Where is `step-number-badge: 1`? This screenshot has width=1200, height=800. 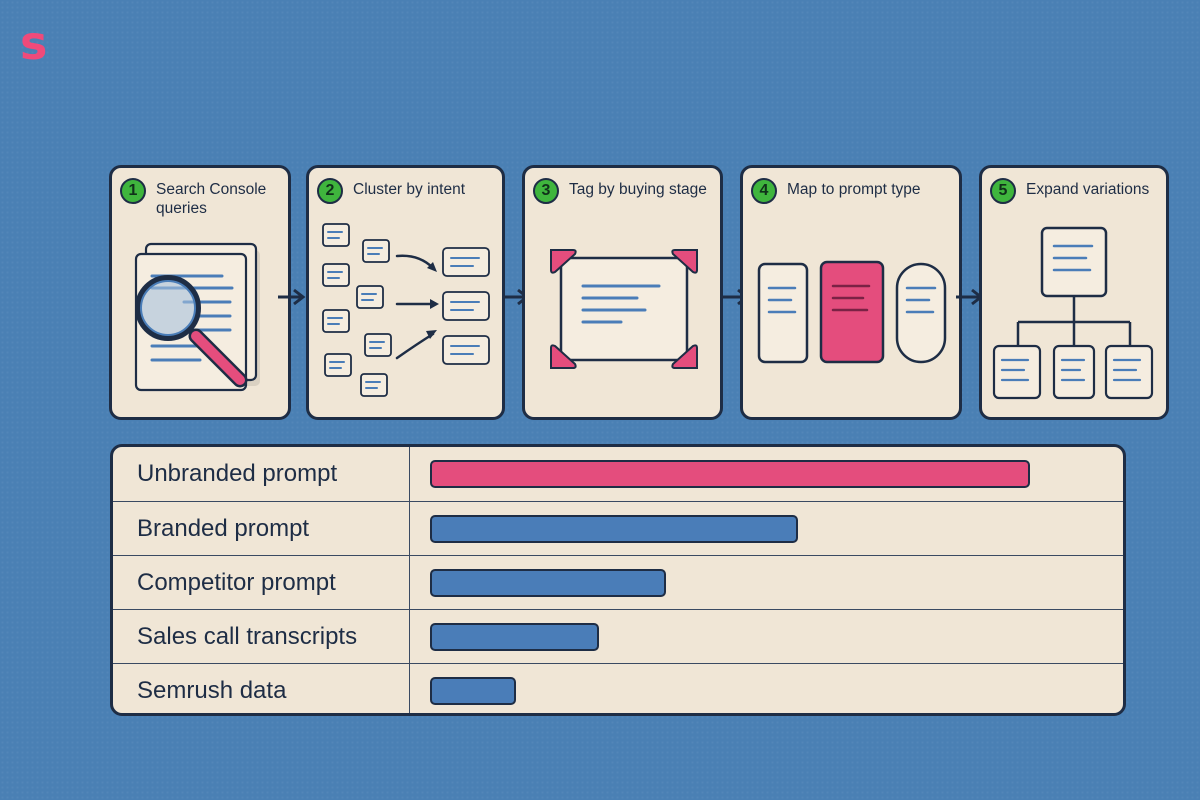 step-number-badge: 1 is located at coordinates (133, 191).